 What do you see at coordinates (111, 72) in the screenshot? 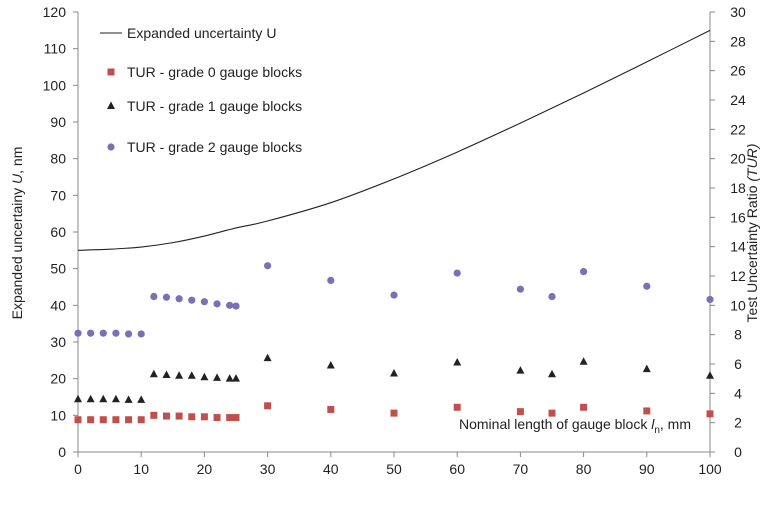
I see `legend-square-swatch` at bounding box center [111, 72].